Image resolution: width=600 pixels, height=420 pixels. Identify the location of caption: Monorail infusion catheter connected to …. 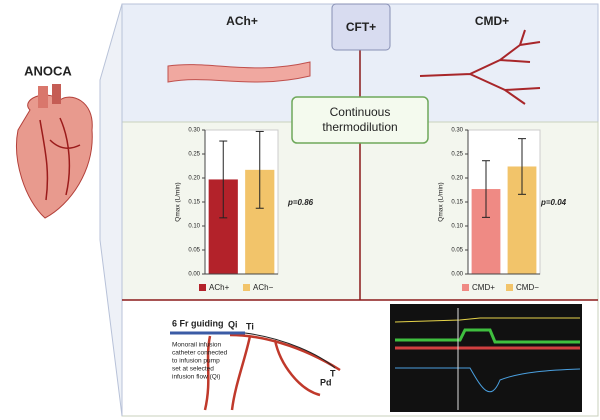
(200, 361).